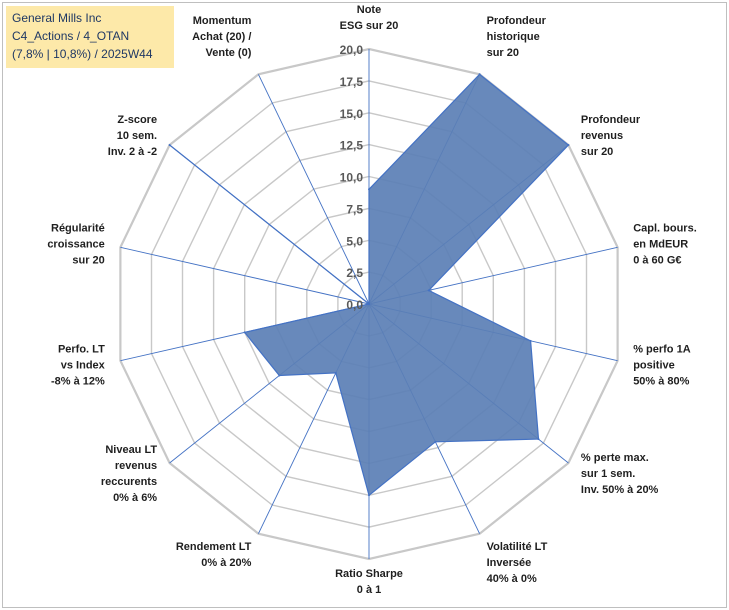 This screenshot has height=610, width=729. Describe the element at coordinates (620, 474) in the screenshot. I see `axis-label: % perte max. sur 1 sem. Inv. 50% à 20%` at that location.